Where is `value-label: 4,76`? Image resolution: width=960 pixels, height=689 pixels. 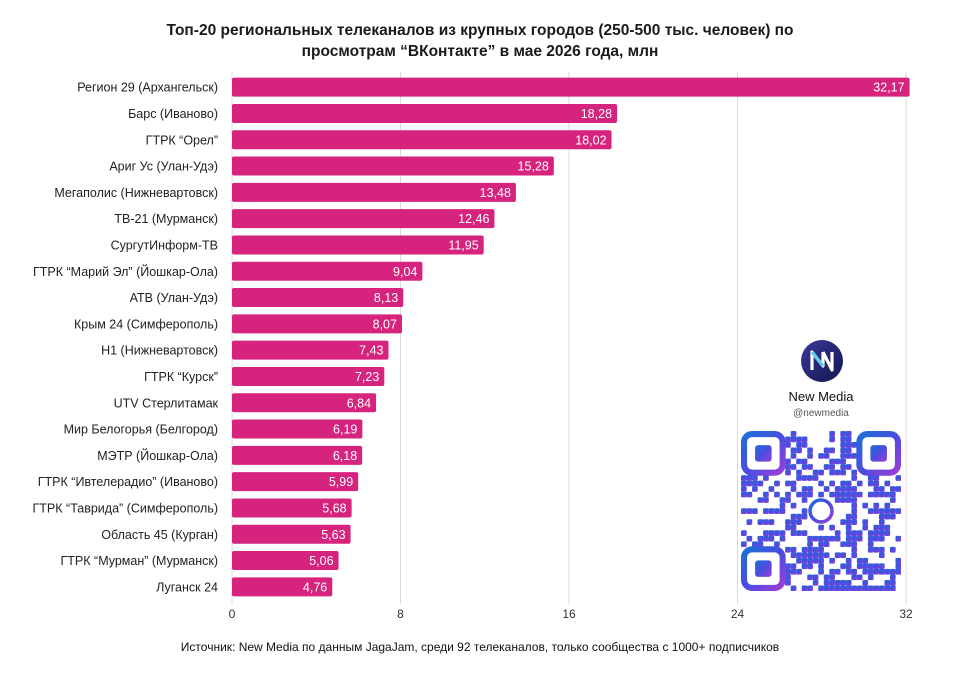 value-label: 4,76 is located at coordinates (315, 587).